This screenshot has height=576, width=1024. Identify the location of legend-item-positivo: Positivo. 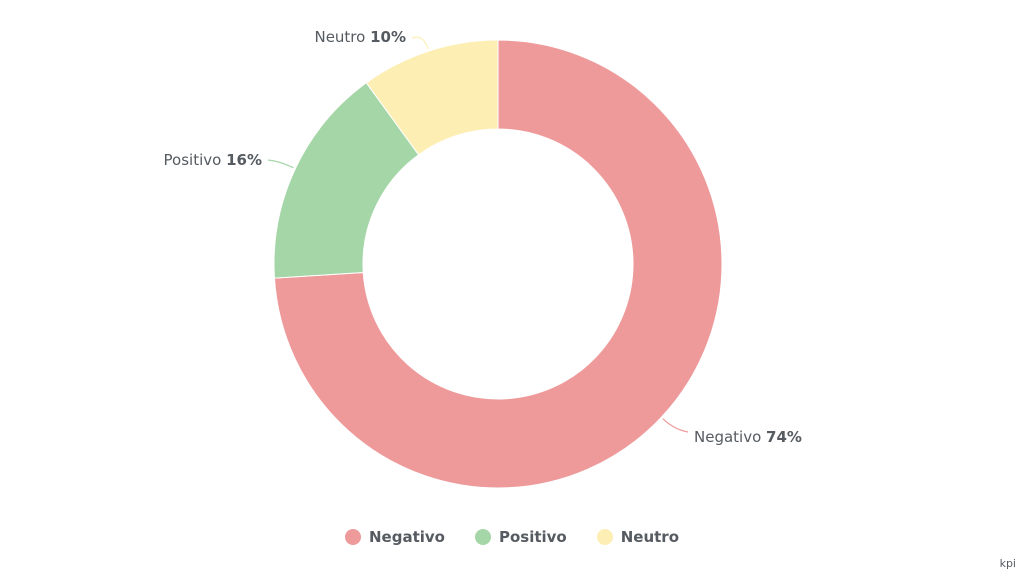
(520, 537).